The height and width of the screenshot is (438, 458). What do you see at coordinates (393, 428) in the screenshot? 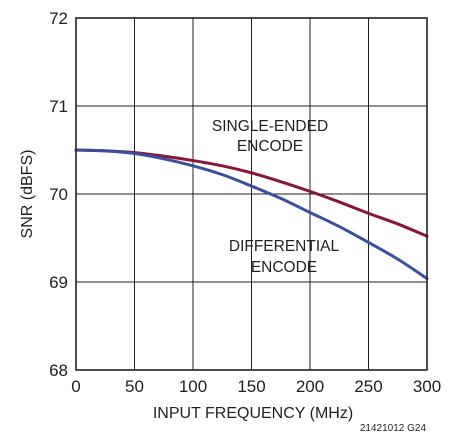
I see `figure-id: 21421012 G24` at bounding box center [393, 428].